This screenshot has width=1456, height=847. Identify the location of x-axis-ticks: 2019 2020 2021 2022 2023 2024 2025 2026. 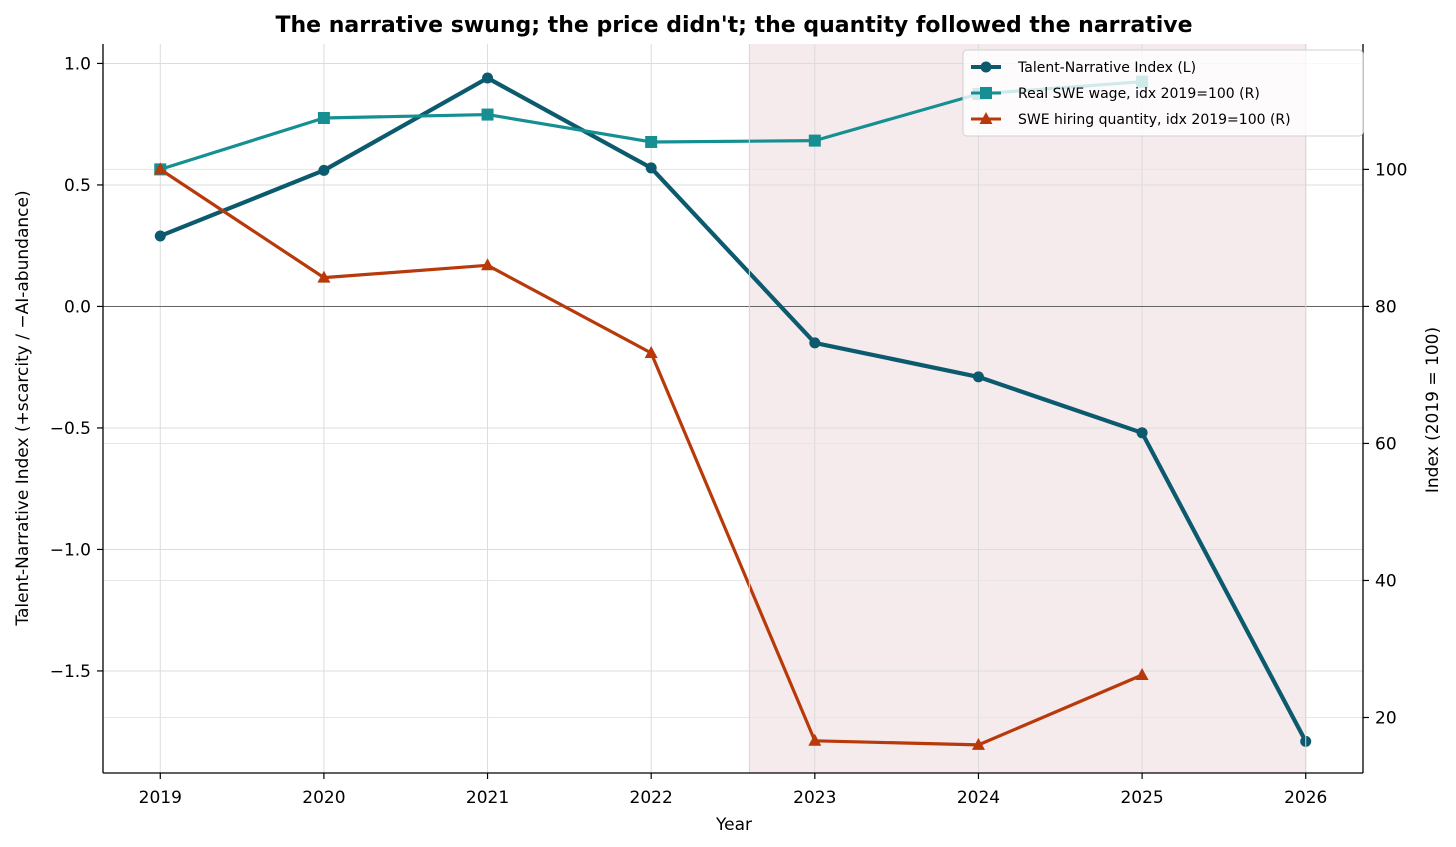
(733, 790).